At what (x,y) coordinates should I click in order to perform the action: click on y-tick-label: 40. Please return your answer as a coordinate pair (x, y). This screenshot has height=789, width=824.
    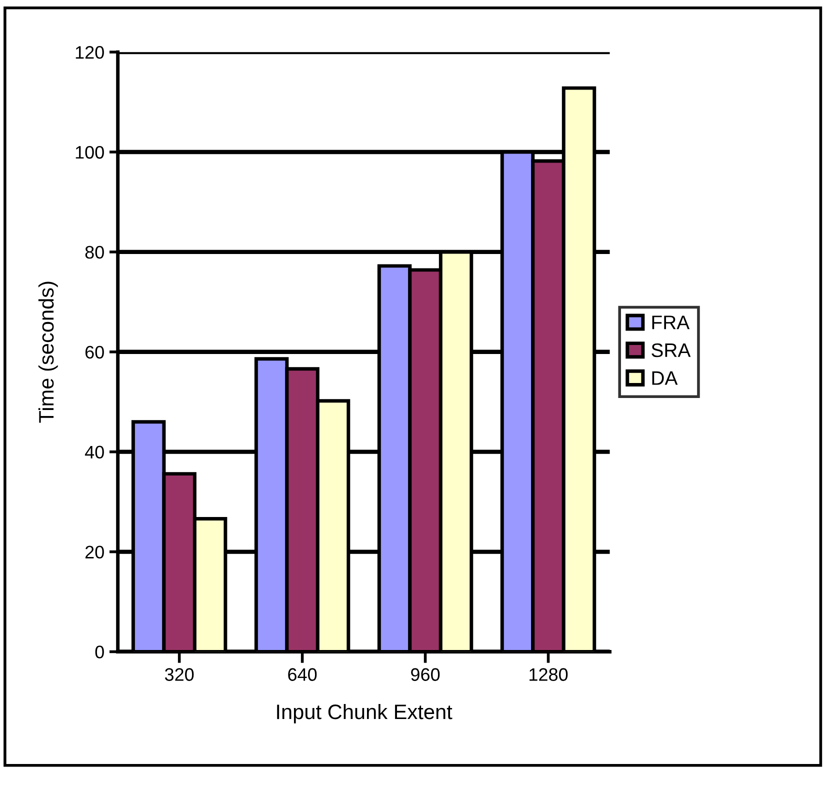
    Looking at the image, I should click on (94, 452).